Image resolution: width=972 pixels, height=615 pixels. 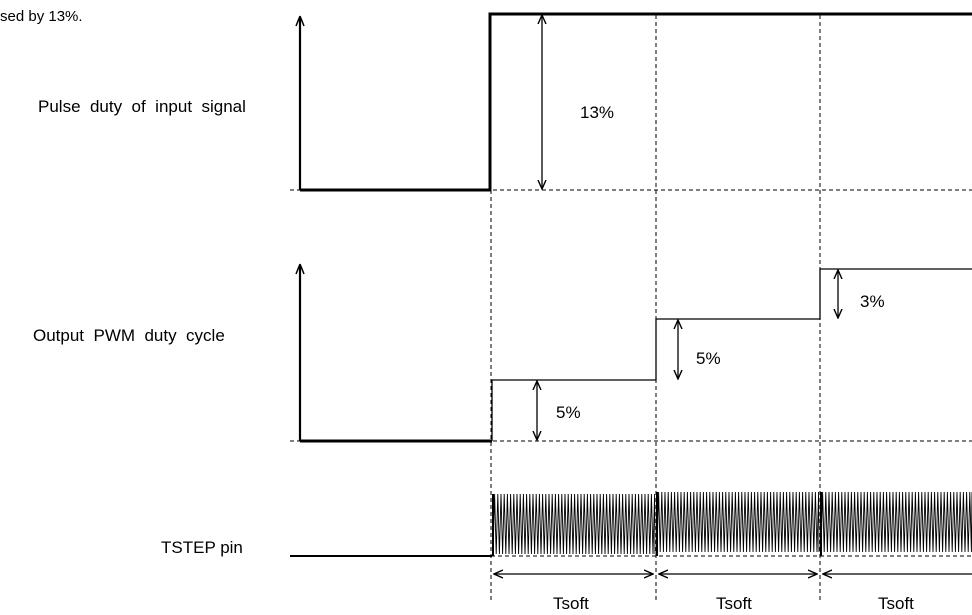 I want to click on caption-text: sed by 13%., so click(x=41, y=16).